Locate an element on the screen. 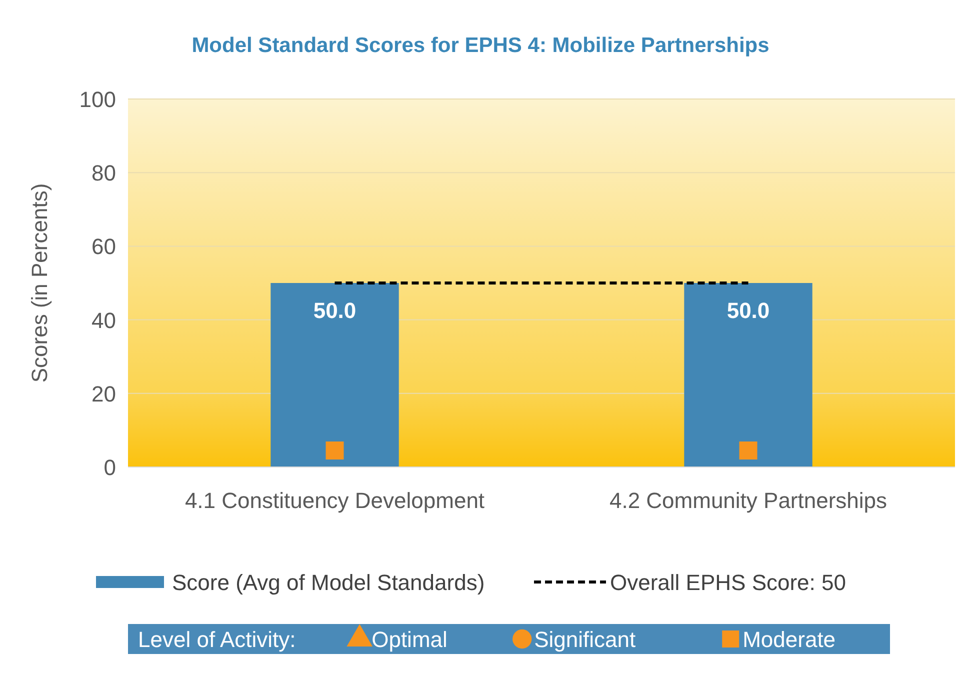 The height and width of the screenshot is (683, 971). legend-label: Significant is located at coordinates (585, 639).